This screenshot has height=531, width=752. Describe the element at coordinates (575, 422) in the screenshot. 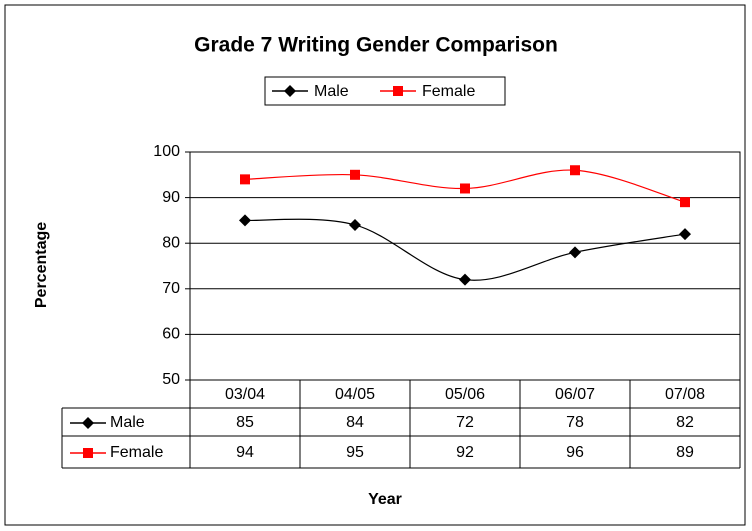

I see `table-value: 78` at that location.